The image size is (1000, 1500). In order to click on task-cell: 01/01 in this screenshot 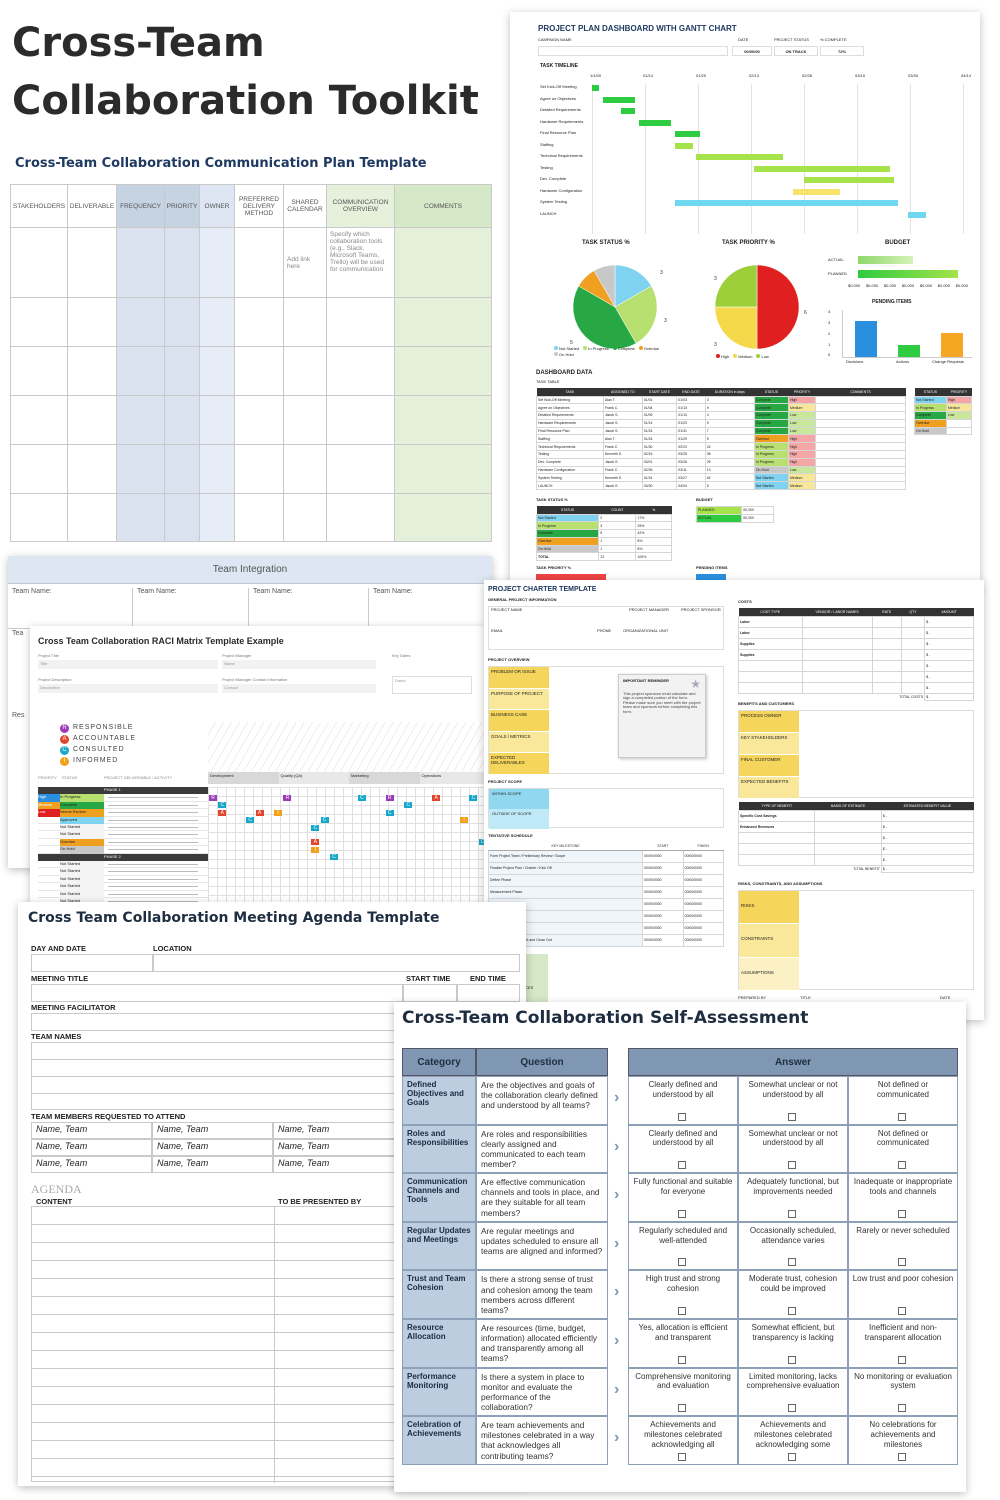, I will do `click(659, 400)`.